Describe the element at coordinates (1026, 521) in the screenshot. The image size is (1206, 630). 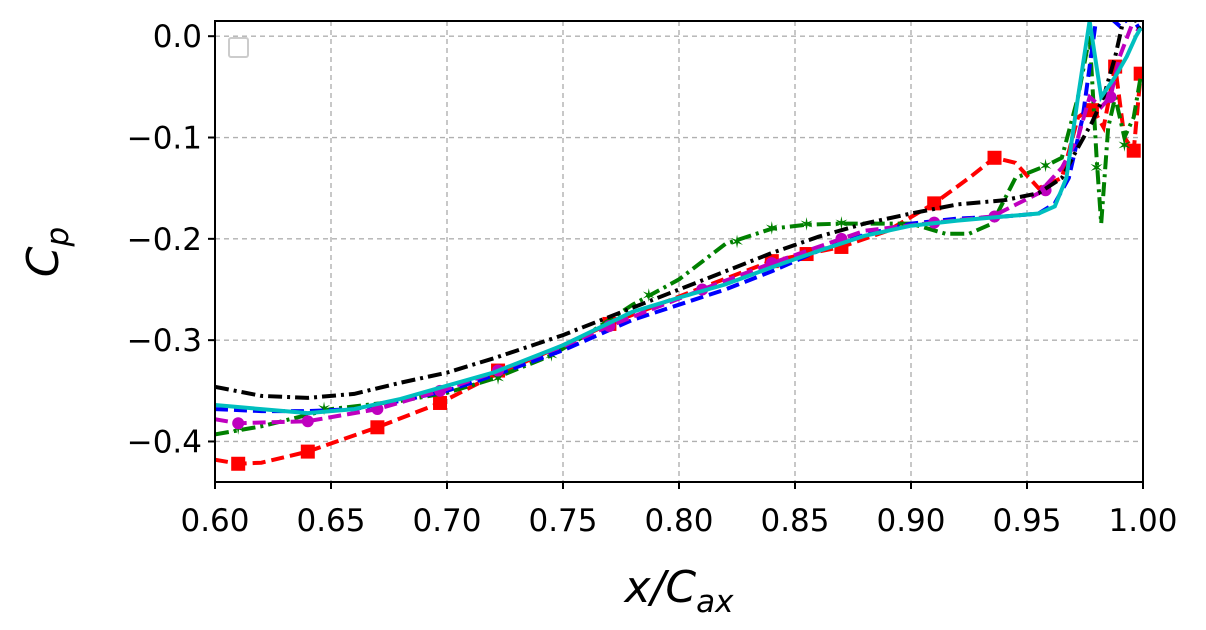
I see `x-tick-label: 0.95` at that location.